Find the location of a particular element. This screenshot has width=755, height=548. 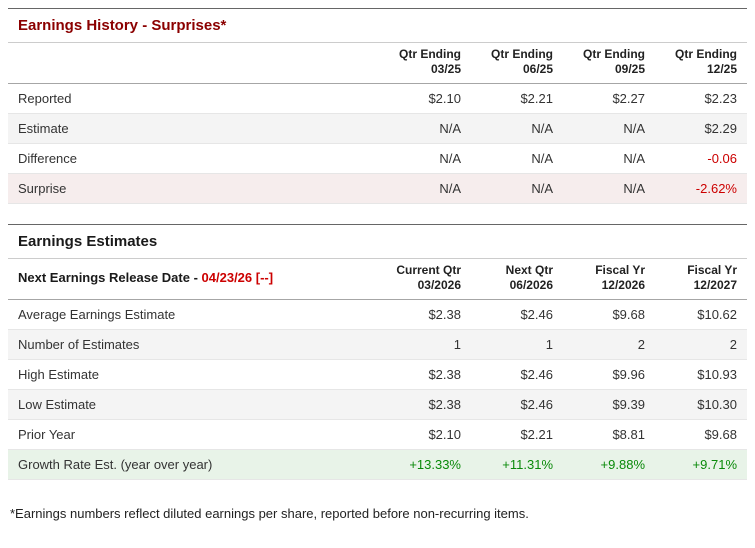

col-header-line2: 06/2026 is located at coordinates (531, 285).